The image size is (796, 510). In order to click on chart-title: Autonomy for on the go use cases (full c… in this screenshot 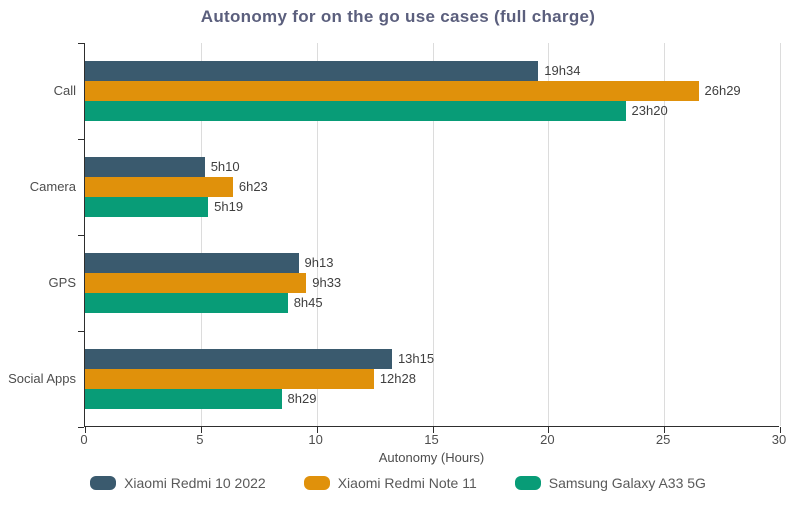, I will do `click(398, 16)`.